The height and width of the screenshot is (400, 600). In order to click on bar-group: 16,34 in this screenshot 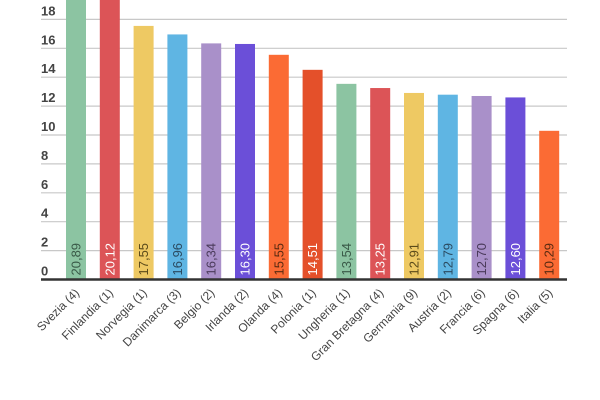, I will do `click(211, 161)`.